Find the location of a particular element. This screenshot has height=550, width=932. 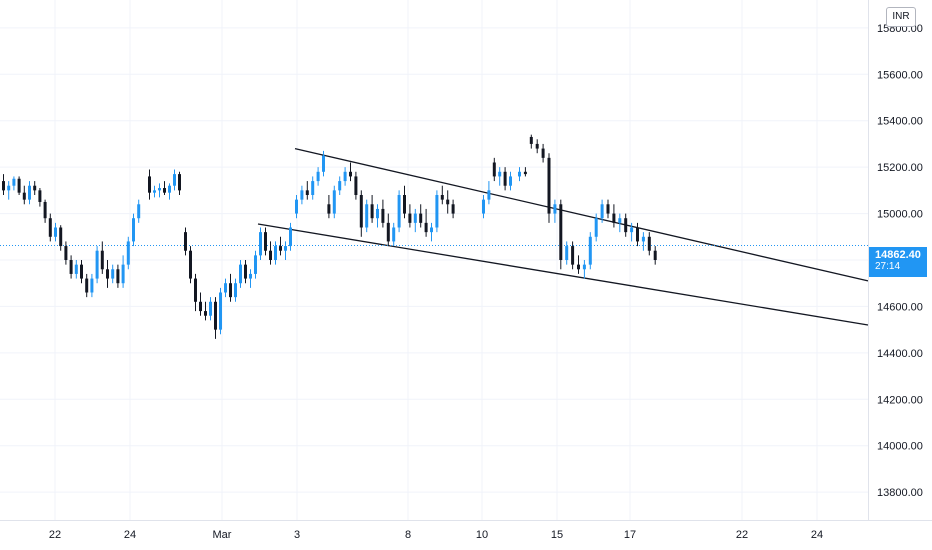

y-tick-label: 14000.00 is located at coordinates (900, 447).